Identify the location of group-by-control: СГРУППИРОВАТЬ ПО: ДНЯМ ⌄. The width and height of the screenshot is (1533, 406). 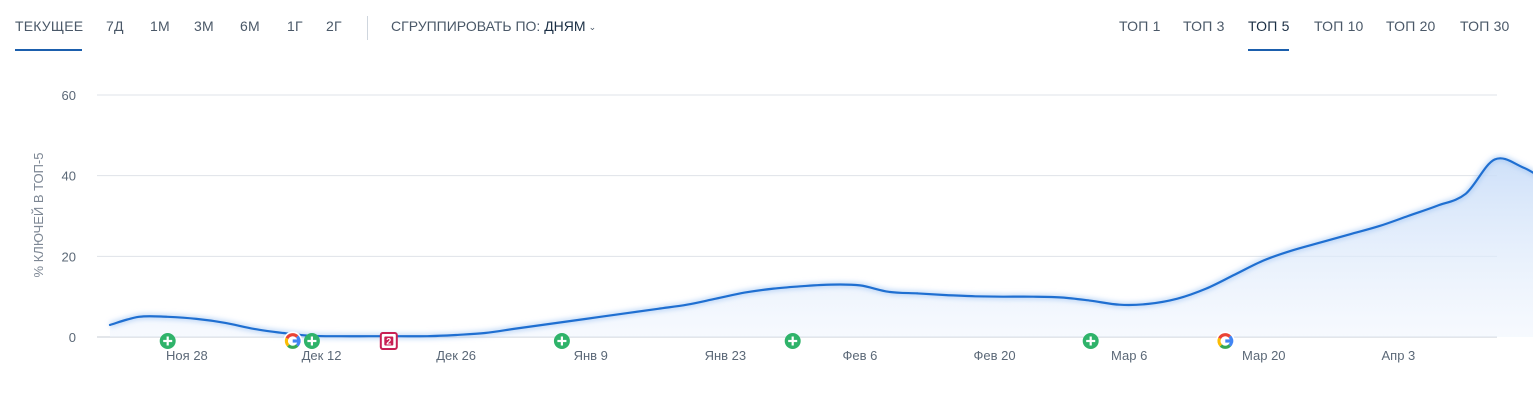
(493, 26).